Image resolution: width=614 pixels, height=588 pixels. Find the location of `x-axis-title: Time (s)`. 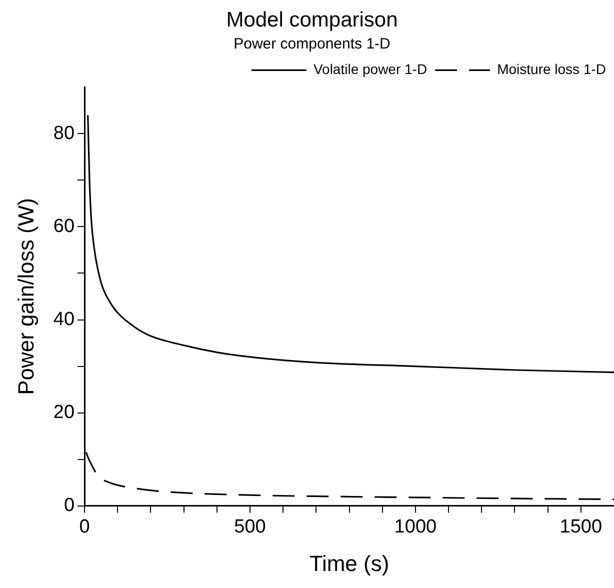

x-axis-title: Time (s) is located at coordinates (349, 563).